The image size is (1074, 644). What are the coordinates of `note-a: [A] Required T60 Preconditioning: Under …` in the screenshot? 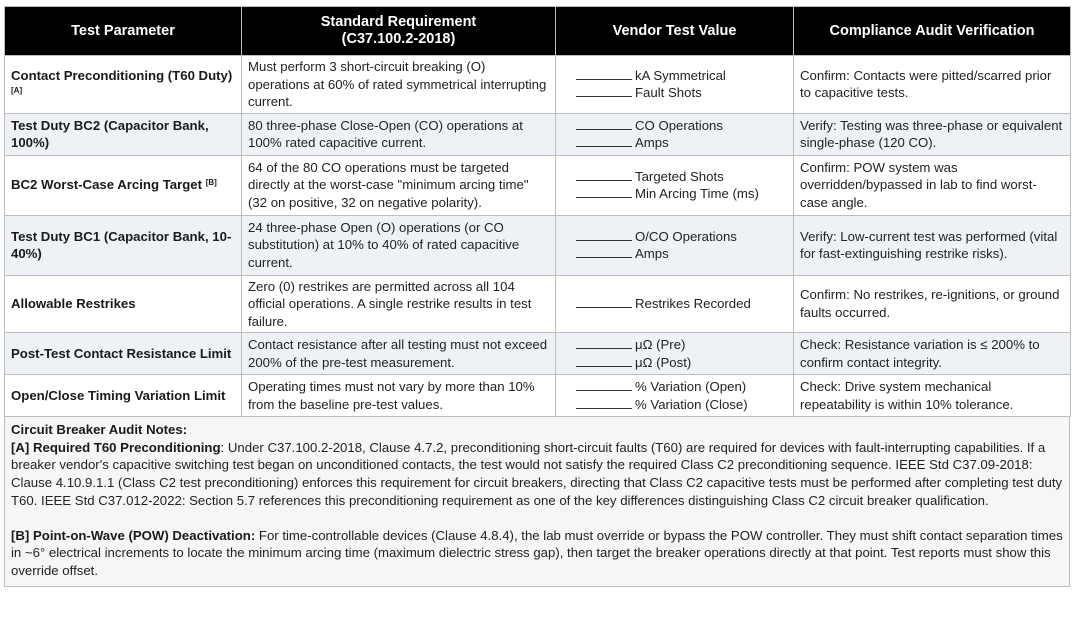 It's located at (537, 474).